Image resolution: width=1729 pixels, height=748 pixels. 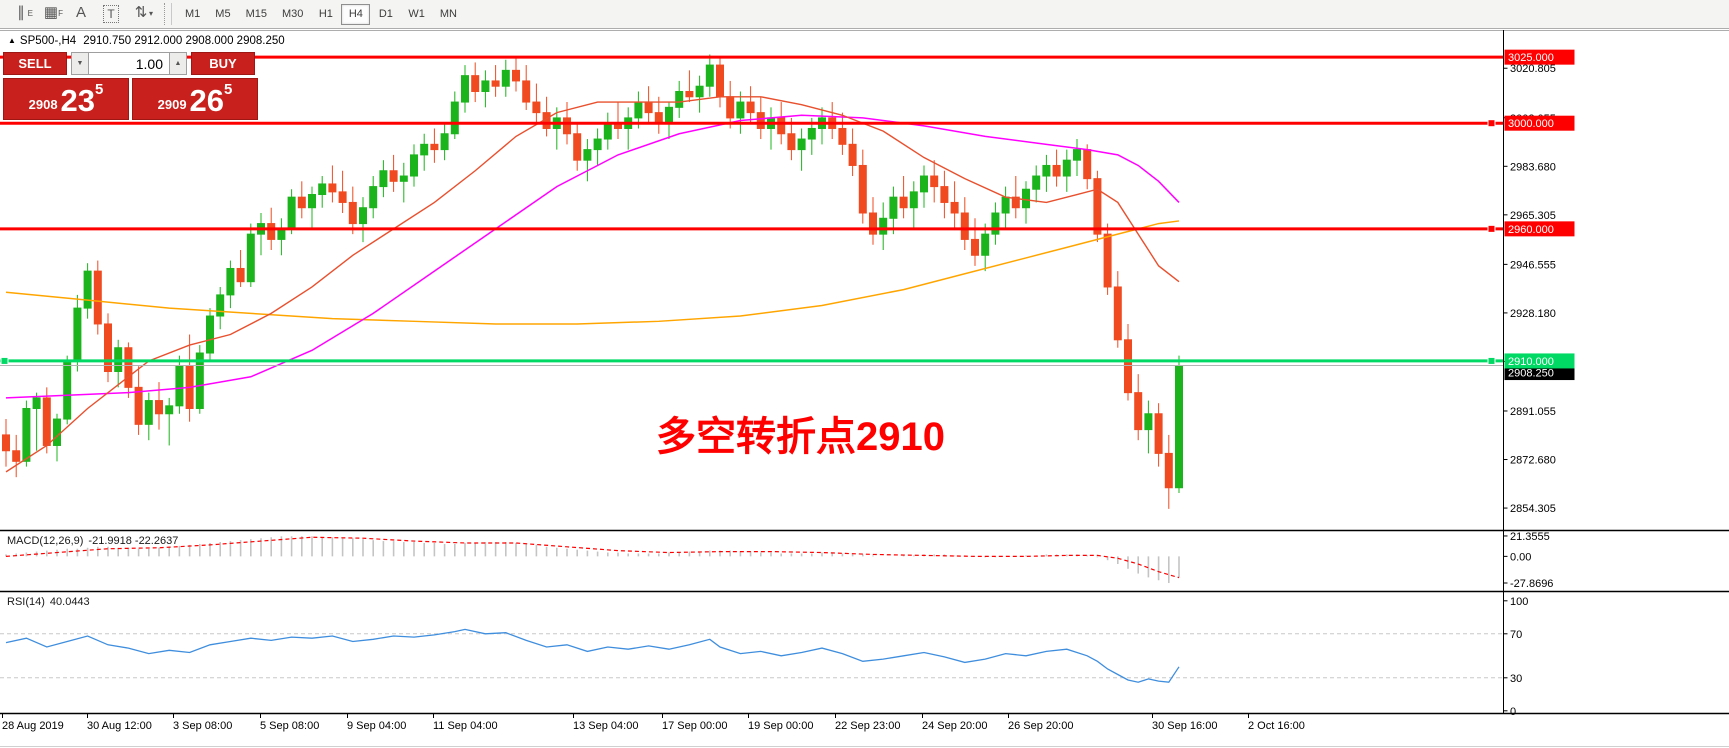 What do you see at coordinates (33, 726) in the screenshot?
I see `svg-text: 28 Aug 2019` at bounding box center [33, 726].